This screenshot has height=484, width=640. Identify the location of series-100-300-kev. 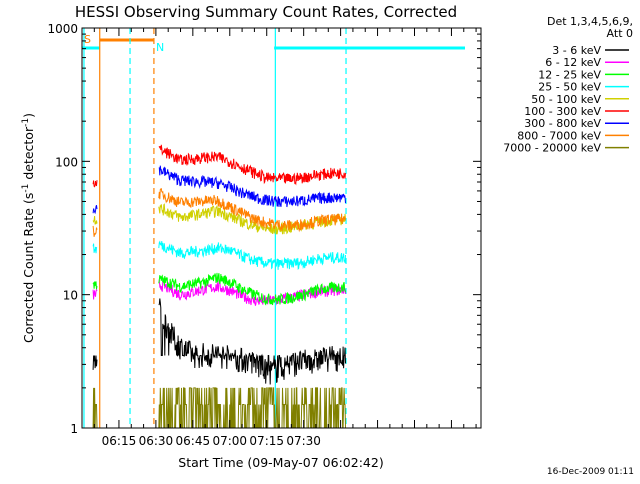
(219, 166).